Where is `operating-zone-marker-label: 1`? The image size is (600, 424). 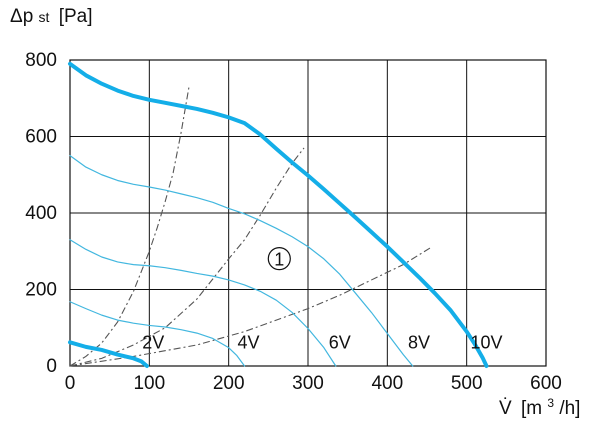
operating-zone-marker-label: 1 is located at coordinates (279, 260).